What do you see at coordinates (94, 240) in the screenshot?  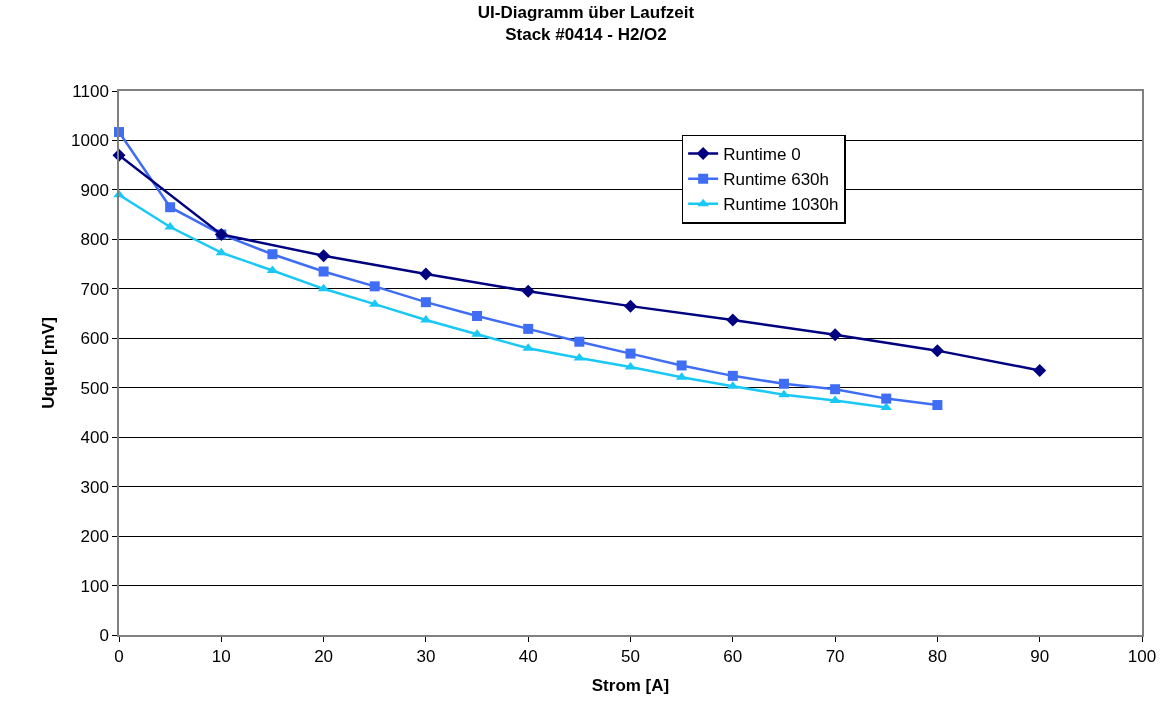 I see `y-tick-label: 800` at bounding box center [94, 240].